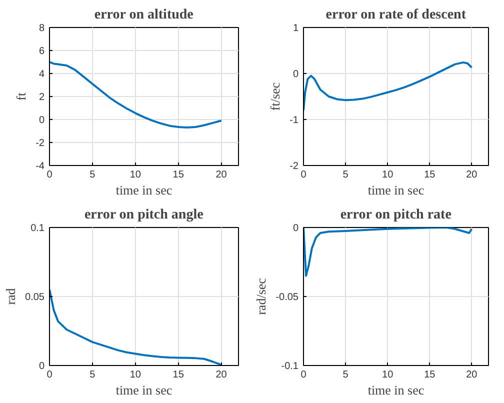  I want to click on chart-title: error on altitude, so click(144, 15).